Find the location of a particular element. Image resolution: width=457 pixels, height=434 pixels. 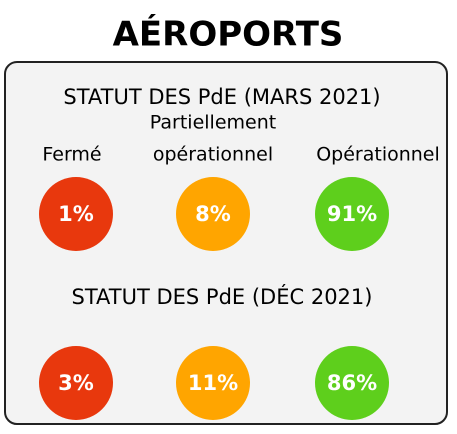

column-label: Fermé is located at coordinates (71, 155).